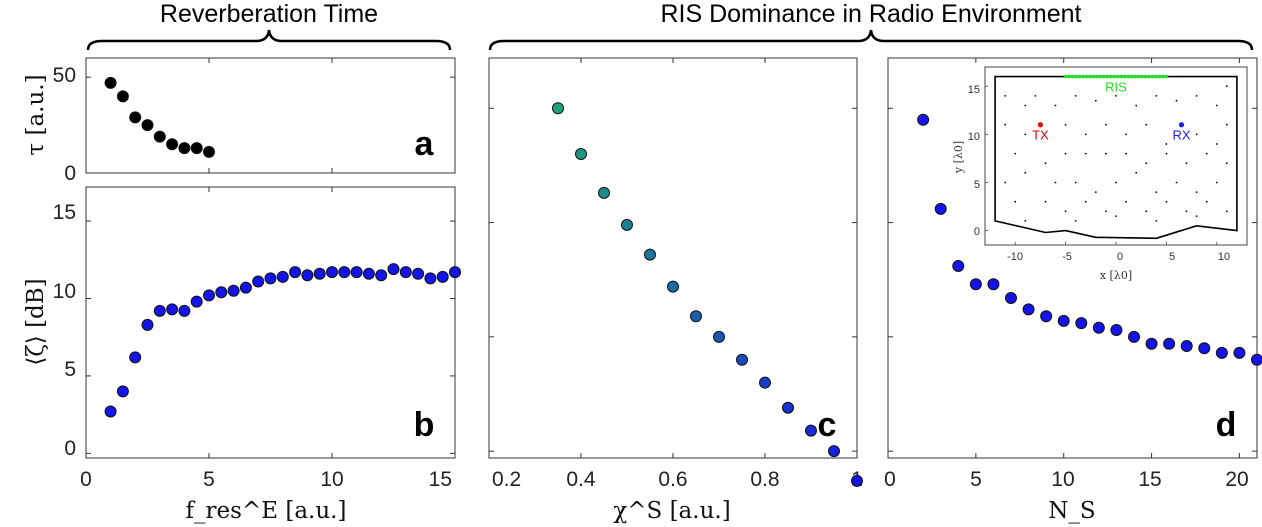  I want to click on inset-xtick-0: -10, so click(1015, 257).